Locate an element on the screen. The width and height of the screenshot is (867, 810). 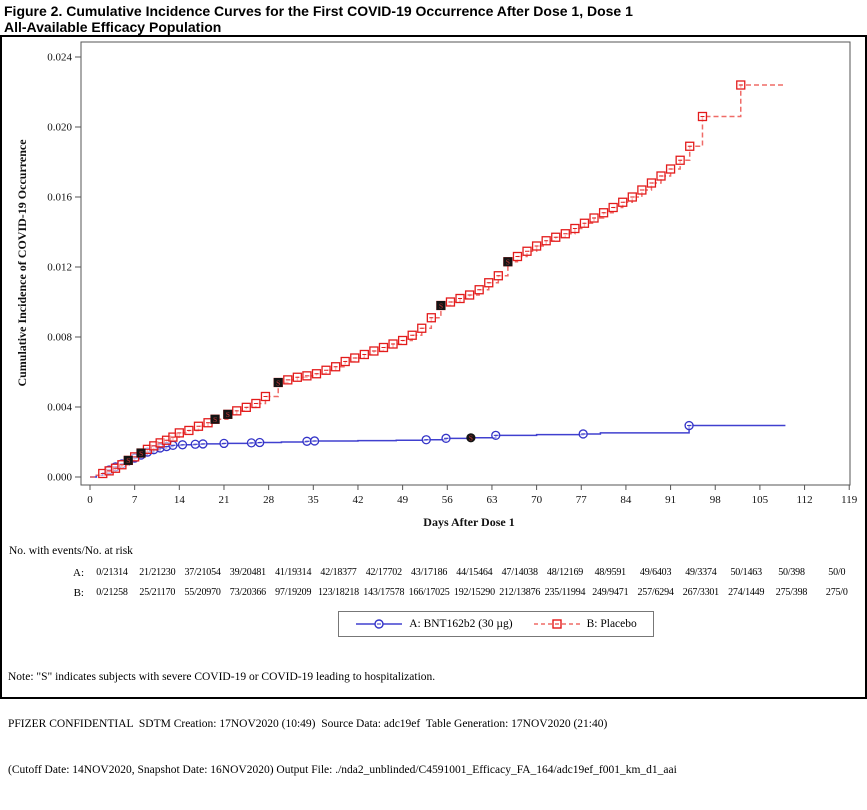
severe-marker-A is located at coordinates (471, 438).